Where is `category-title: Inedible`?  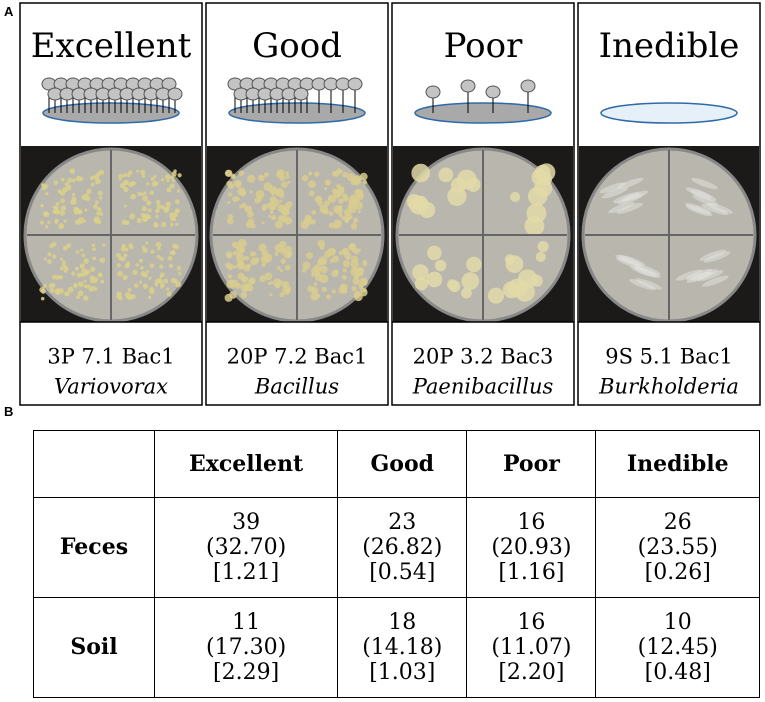
category-title: Inedible is located at coordinates (669, 46).